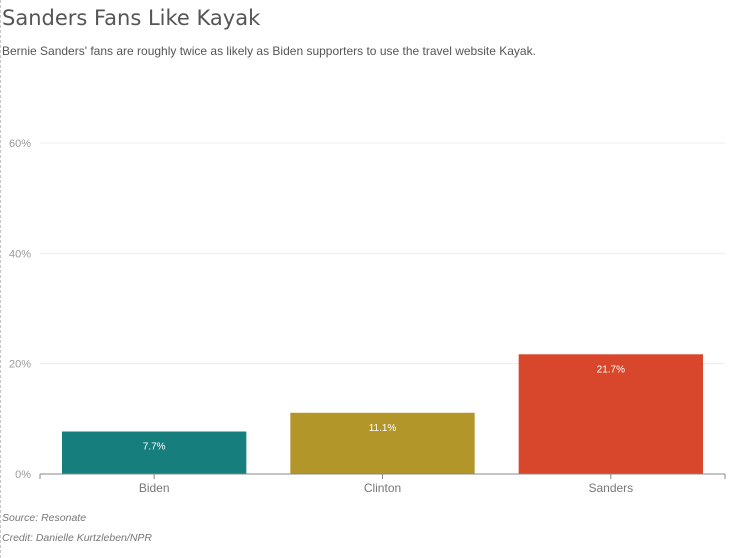 This screenshot has width=731, height=558. I want to click on y-tick-label-60: 60%, so click(20, 144).